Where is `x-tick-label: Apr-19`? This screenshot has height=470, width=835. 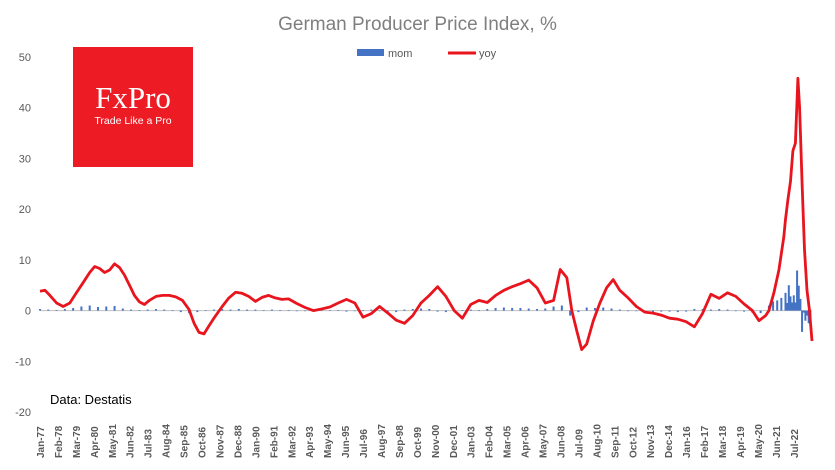 x-tick-label: Apr-19 is located at coordinates (741, 442).